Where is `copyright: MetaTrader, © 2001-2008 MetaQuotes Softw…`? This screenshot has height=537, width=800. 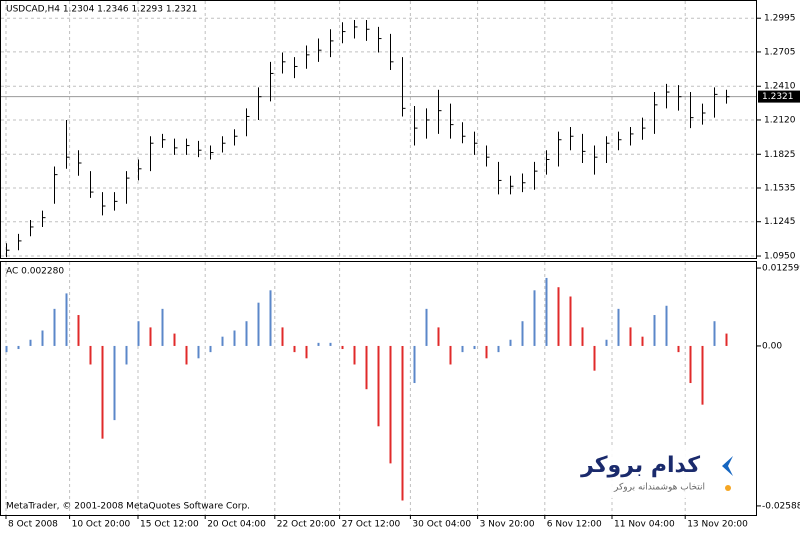
copyright: MetaTrader, © 2001-2008 MetaQuotes Softw… is located at coordinates (128, 507).